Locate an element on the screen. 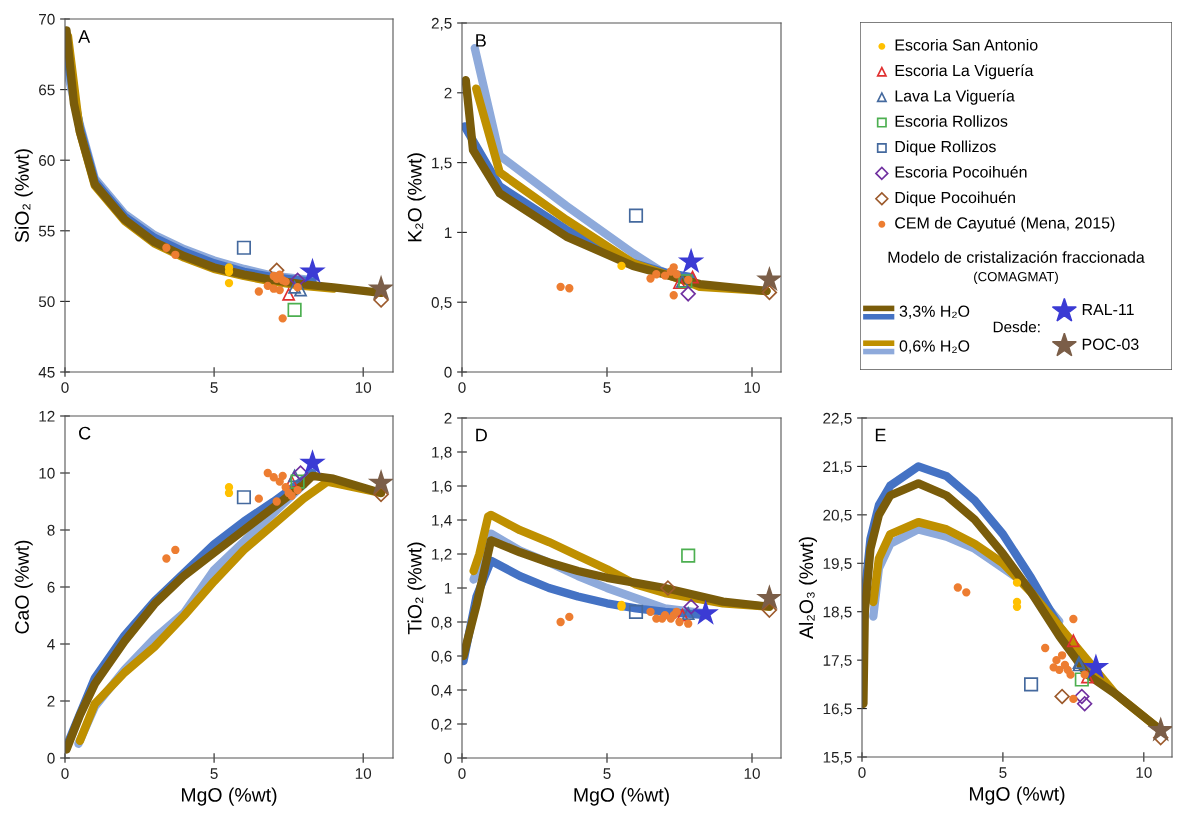 This screenshot has width=1178, height=818. text: Desde: is located at coordinates (1016, 327).